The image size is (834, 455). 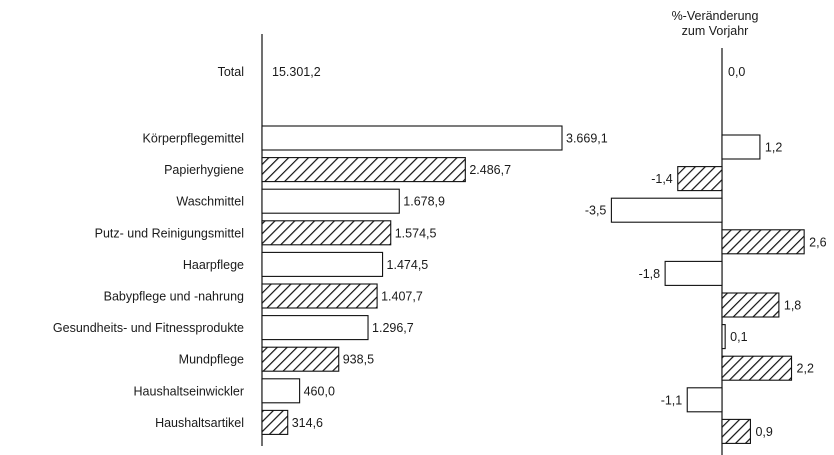 What do you see at coordinates (773, 148) in the screenshot?
I see `change-label: 1,2` at bounding box center [773, 148].